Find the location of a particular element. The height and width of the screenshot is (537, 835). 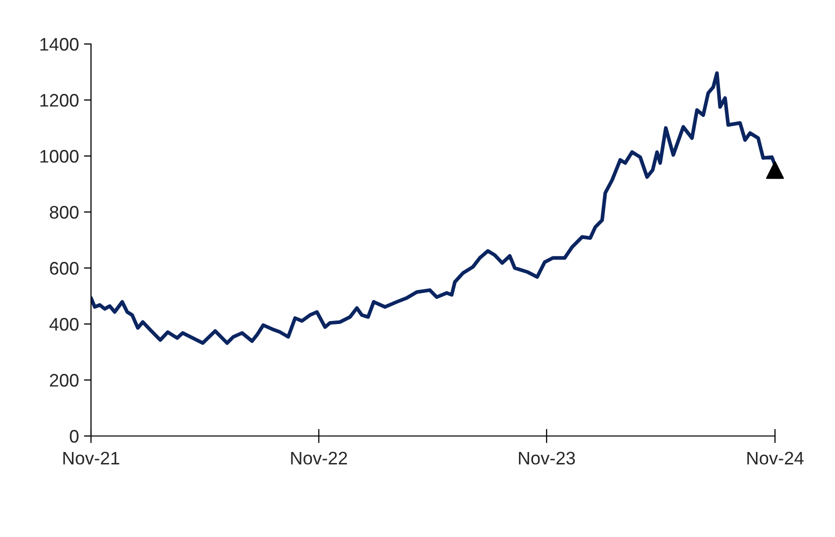

y-tick-label: 800 is located at coordinates (64, 212).